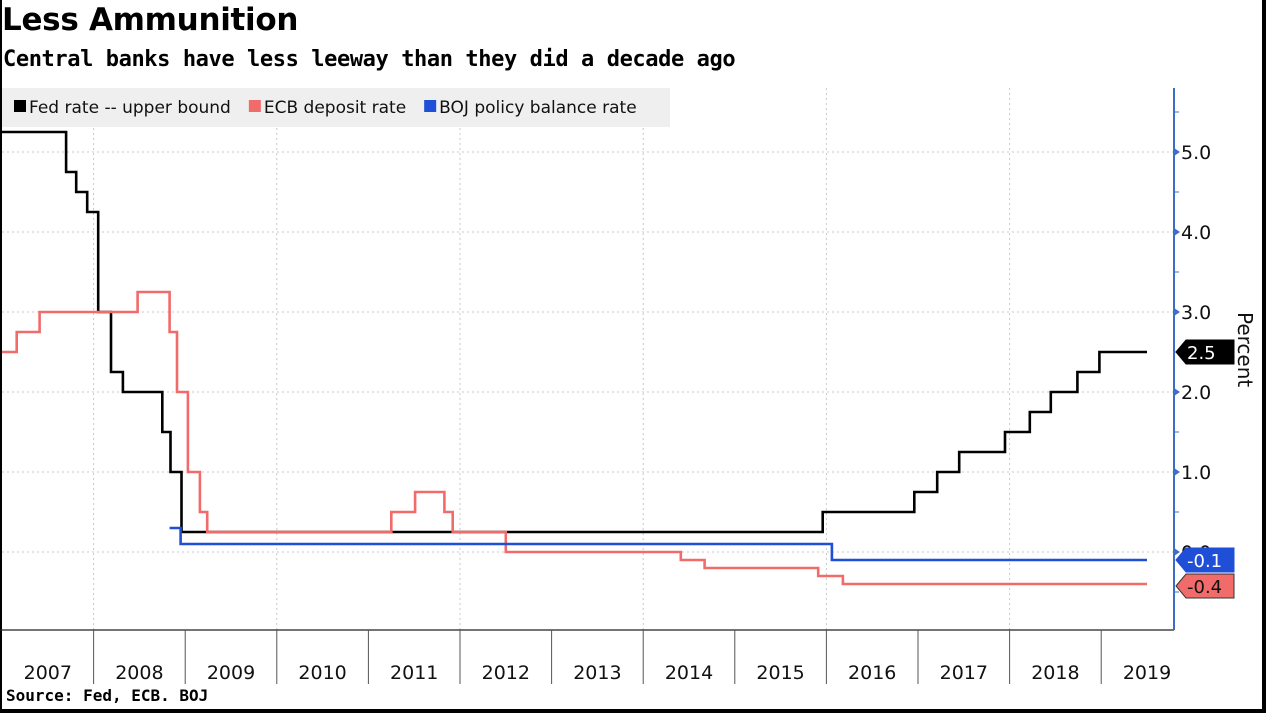 The width and height of the screenshot is (1266, 713). I want to click on chart-title: Less Ammunition, so click(150, 20).